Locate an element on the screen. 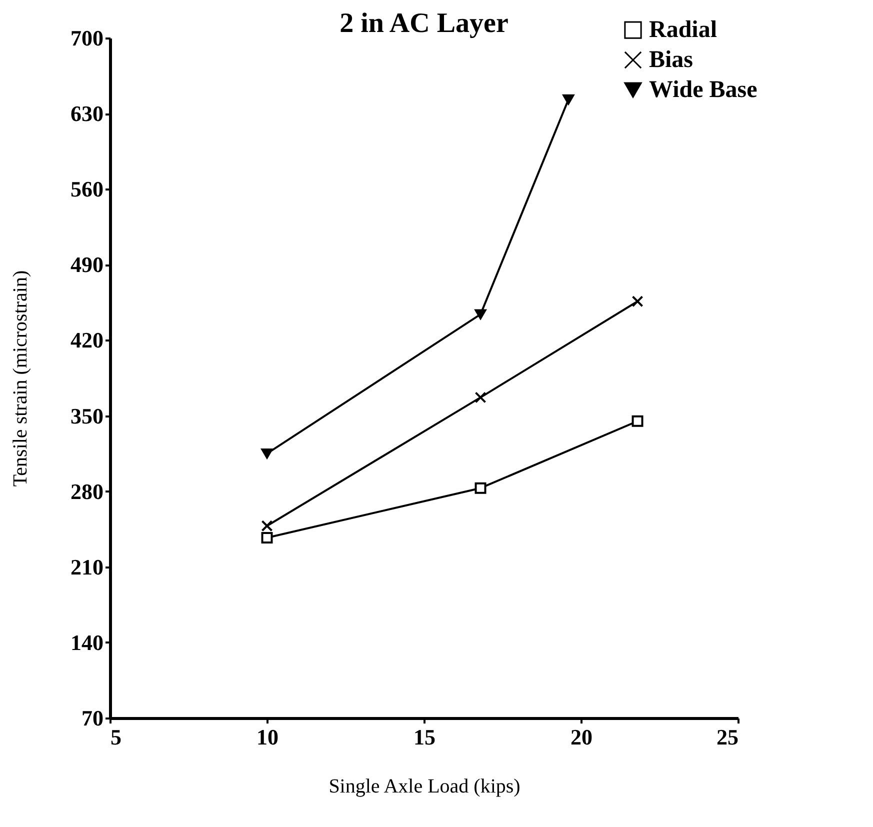  x-tick-label: 25 is located at coordinates (727, 737).